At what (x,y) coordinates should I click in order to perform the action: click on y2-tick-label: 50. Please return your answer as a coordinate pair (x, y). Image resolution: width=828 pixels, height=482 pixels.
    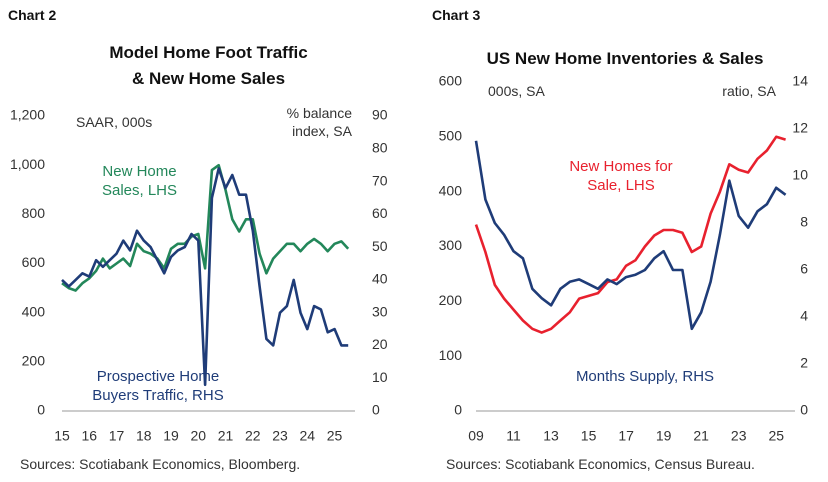
    Looking at the image, I should click on (380, 246).